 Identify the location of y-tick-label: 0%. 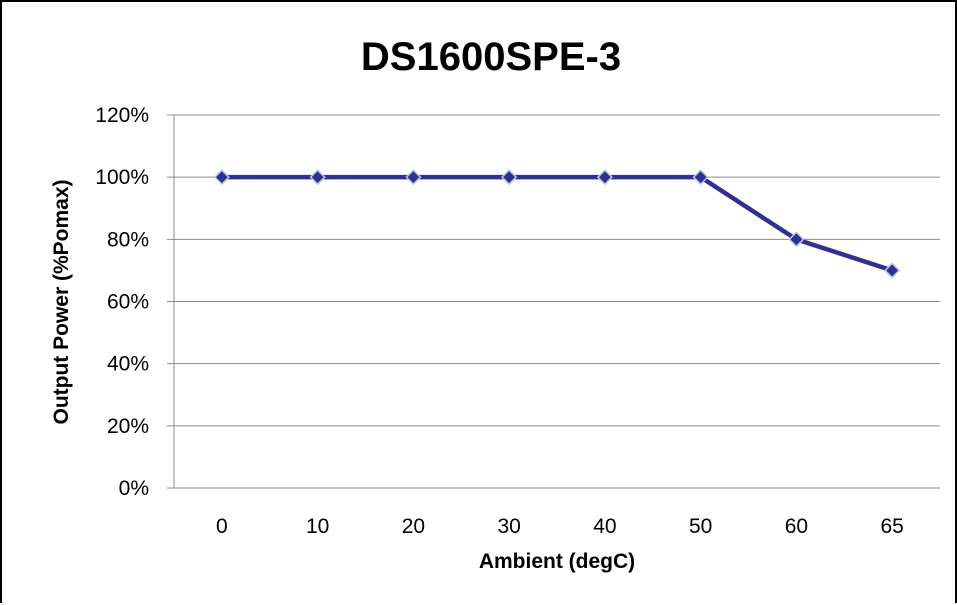
(134, 488).